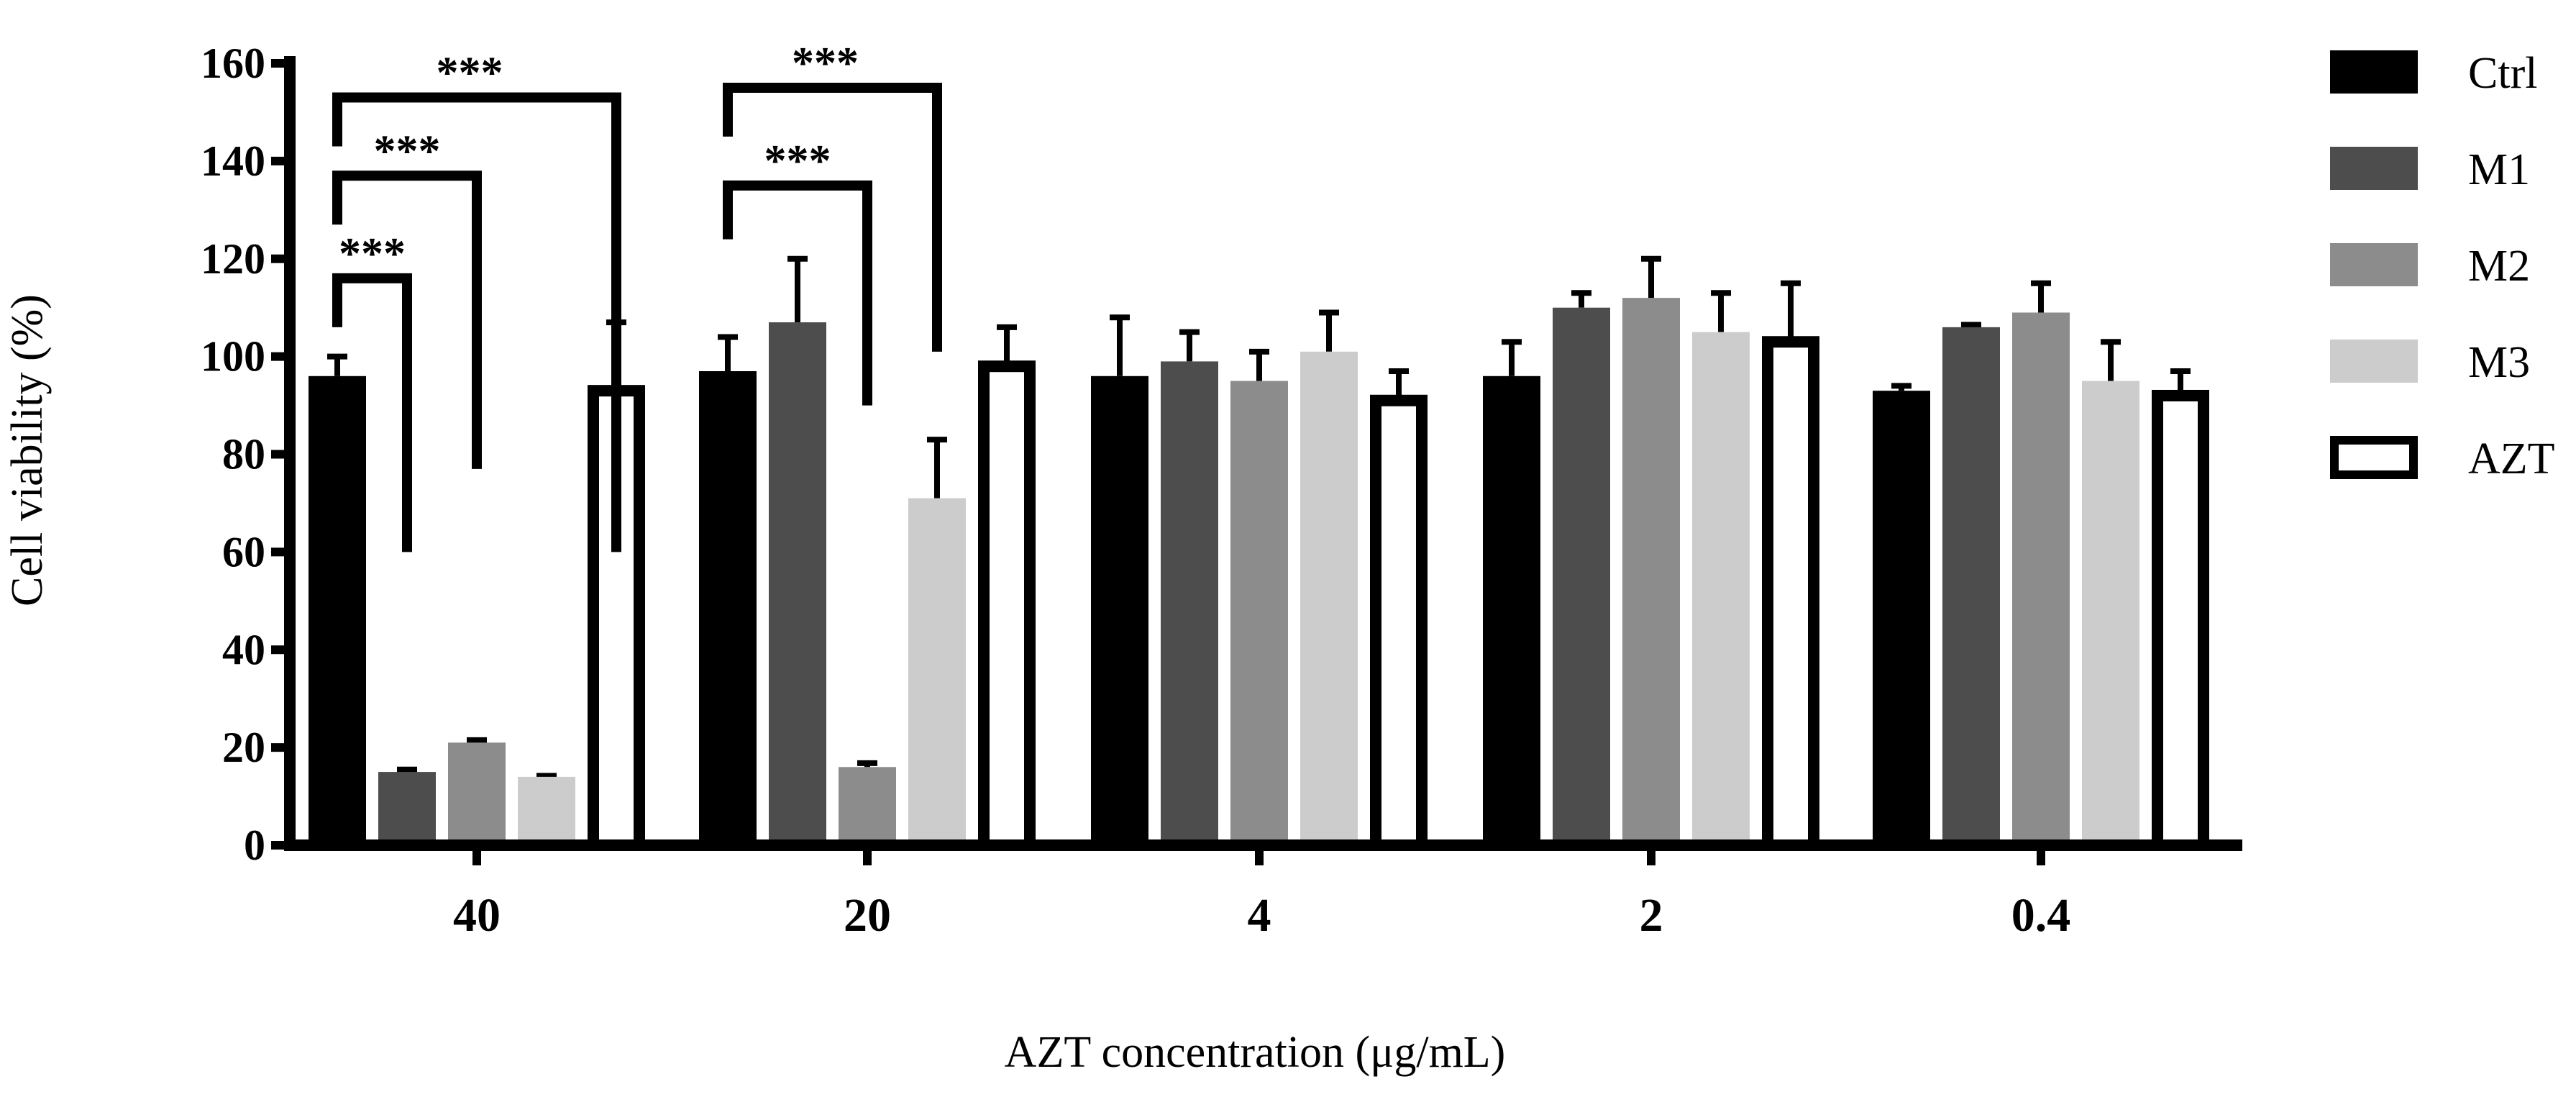 The width and height of the screenshot is (2576, 1097). Describe the element at coordinates (233, 357) in the screenshot. I see `y-tick-label: 100` at that location.